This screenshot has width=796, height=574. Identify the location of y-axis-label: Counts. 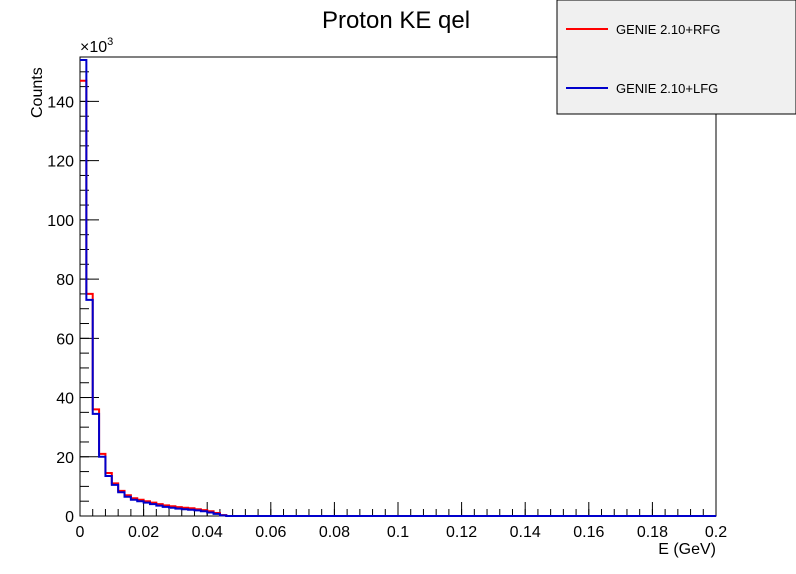
(37, 92).